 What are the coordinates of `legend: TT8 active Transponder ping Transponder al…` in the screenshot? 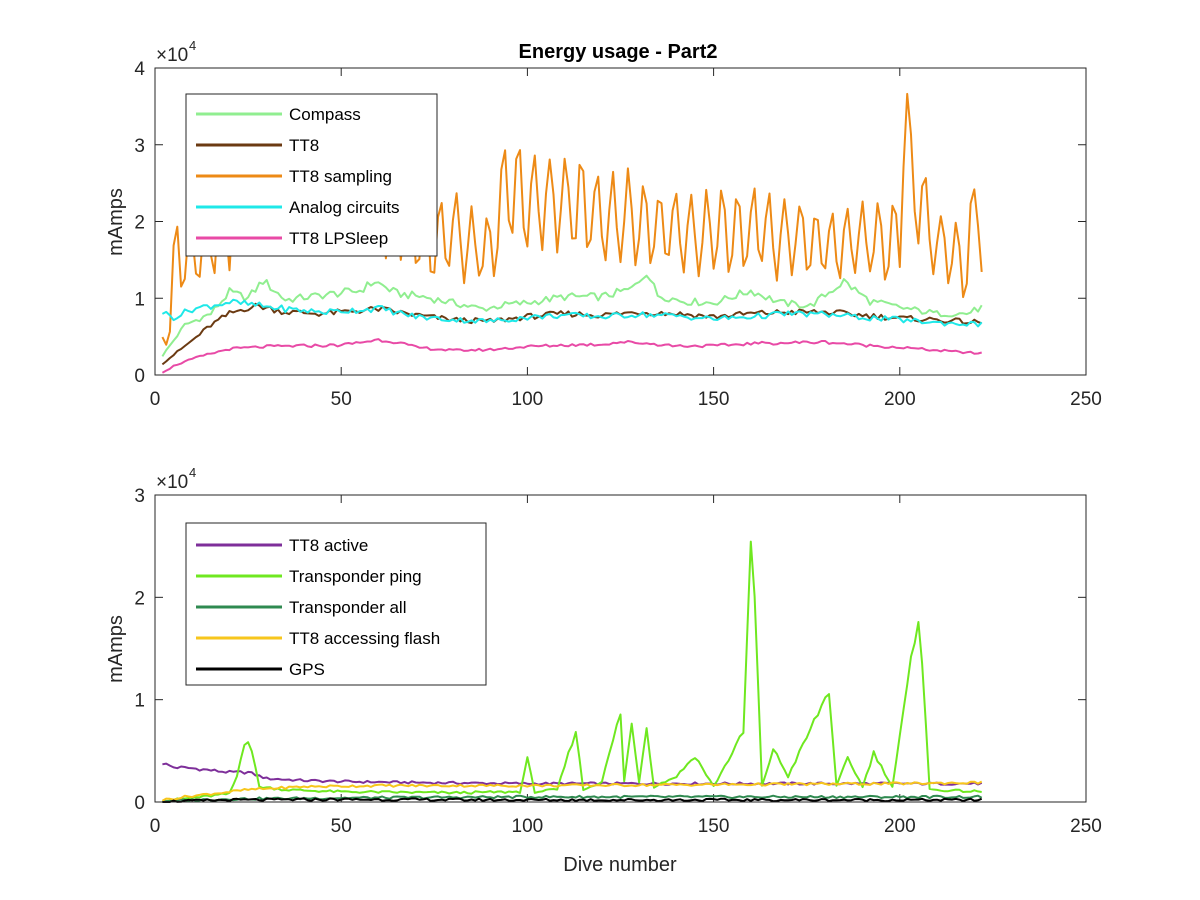 It's located at (336, 604).